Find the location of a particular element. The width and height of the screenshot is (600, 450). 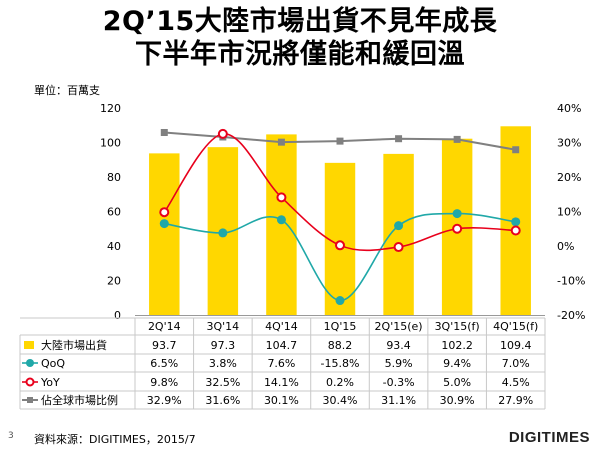

table-cell-value: 88.2 is located at coordinates (340, 345).